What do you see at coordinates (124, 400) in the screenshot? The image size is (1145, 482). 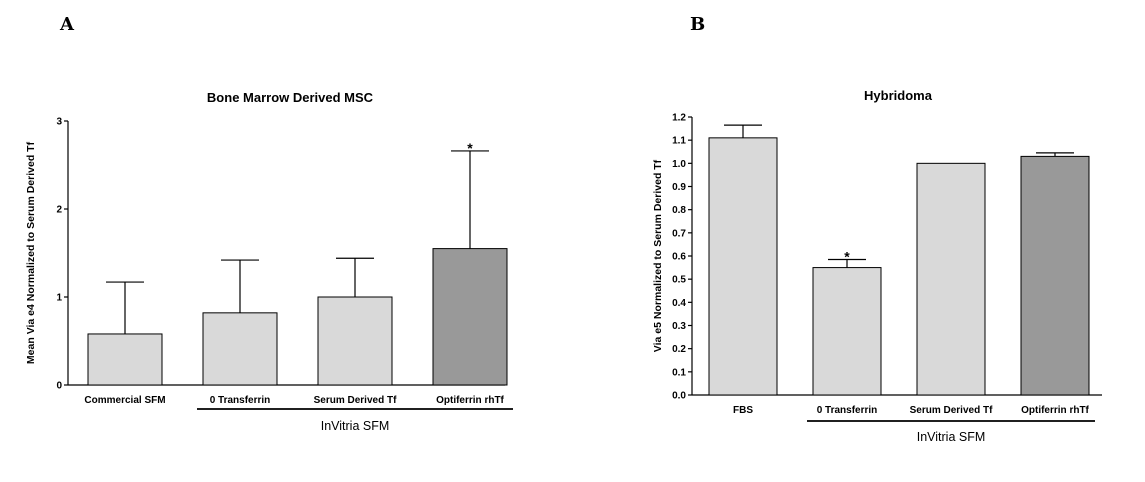 I see `chart1-category-label: Commercial SFM` at bounding box center [124, 400].